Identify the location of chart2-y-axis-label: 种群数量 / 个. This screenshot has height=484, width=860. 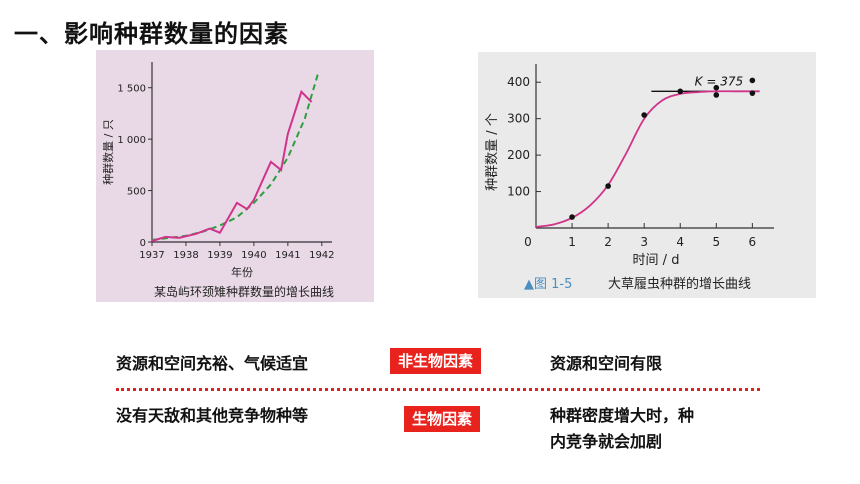
(492, 152).